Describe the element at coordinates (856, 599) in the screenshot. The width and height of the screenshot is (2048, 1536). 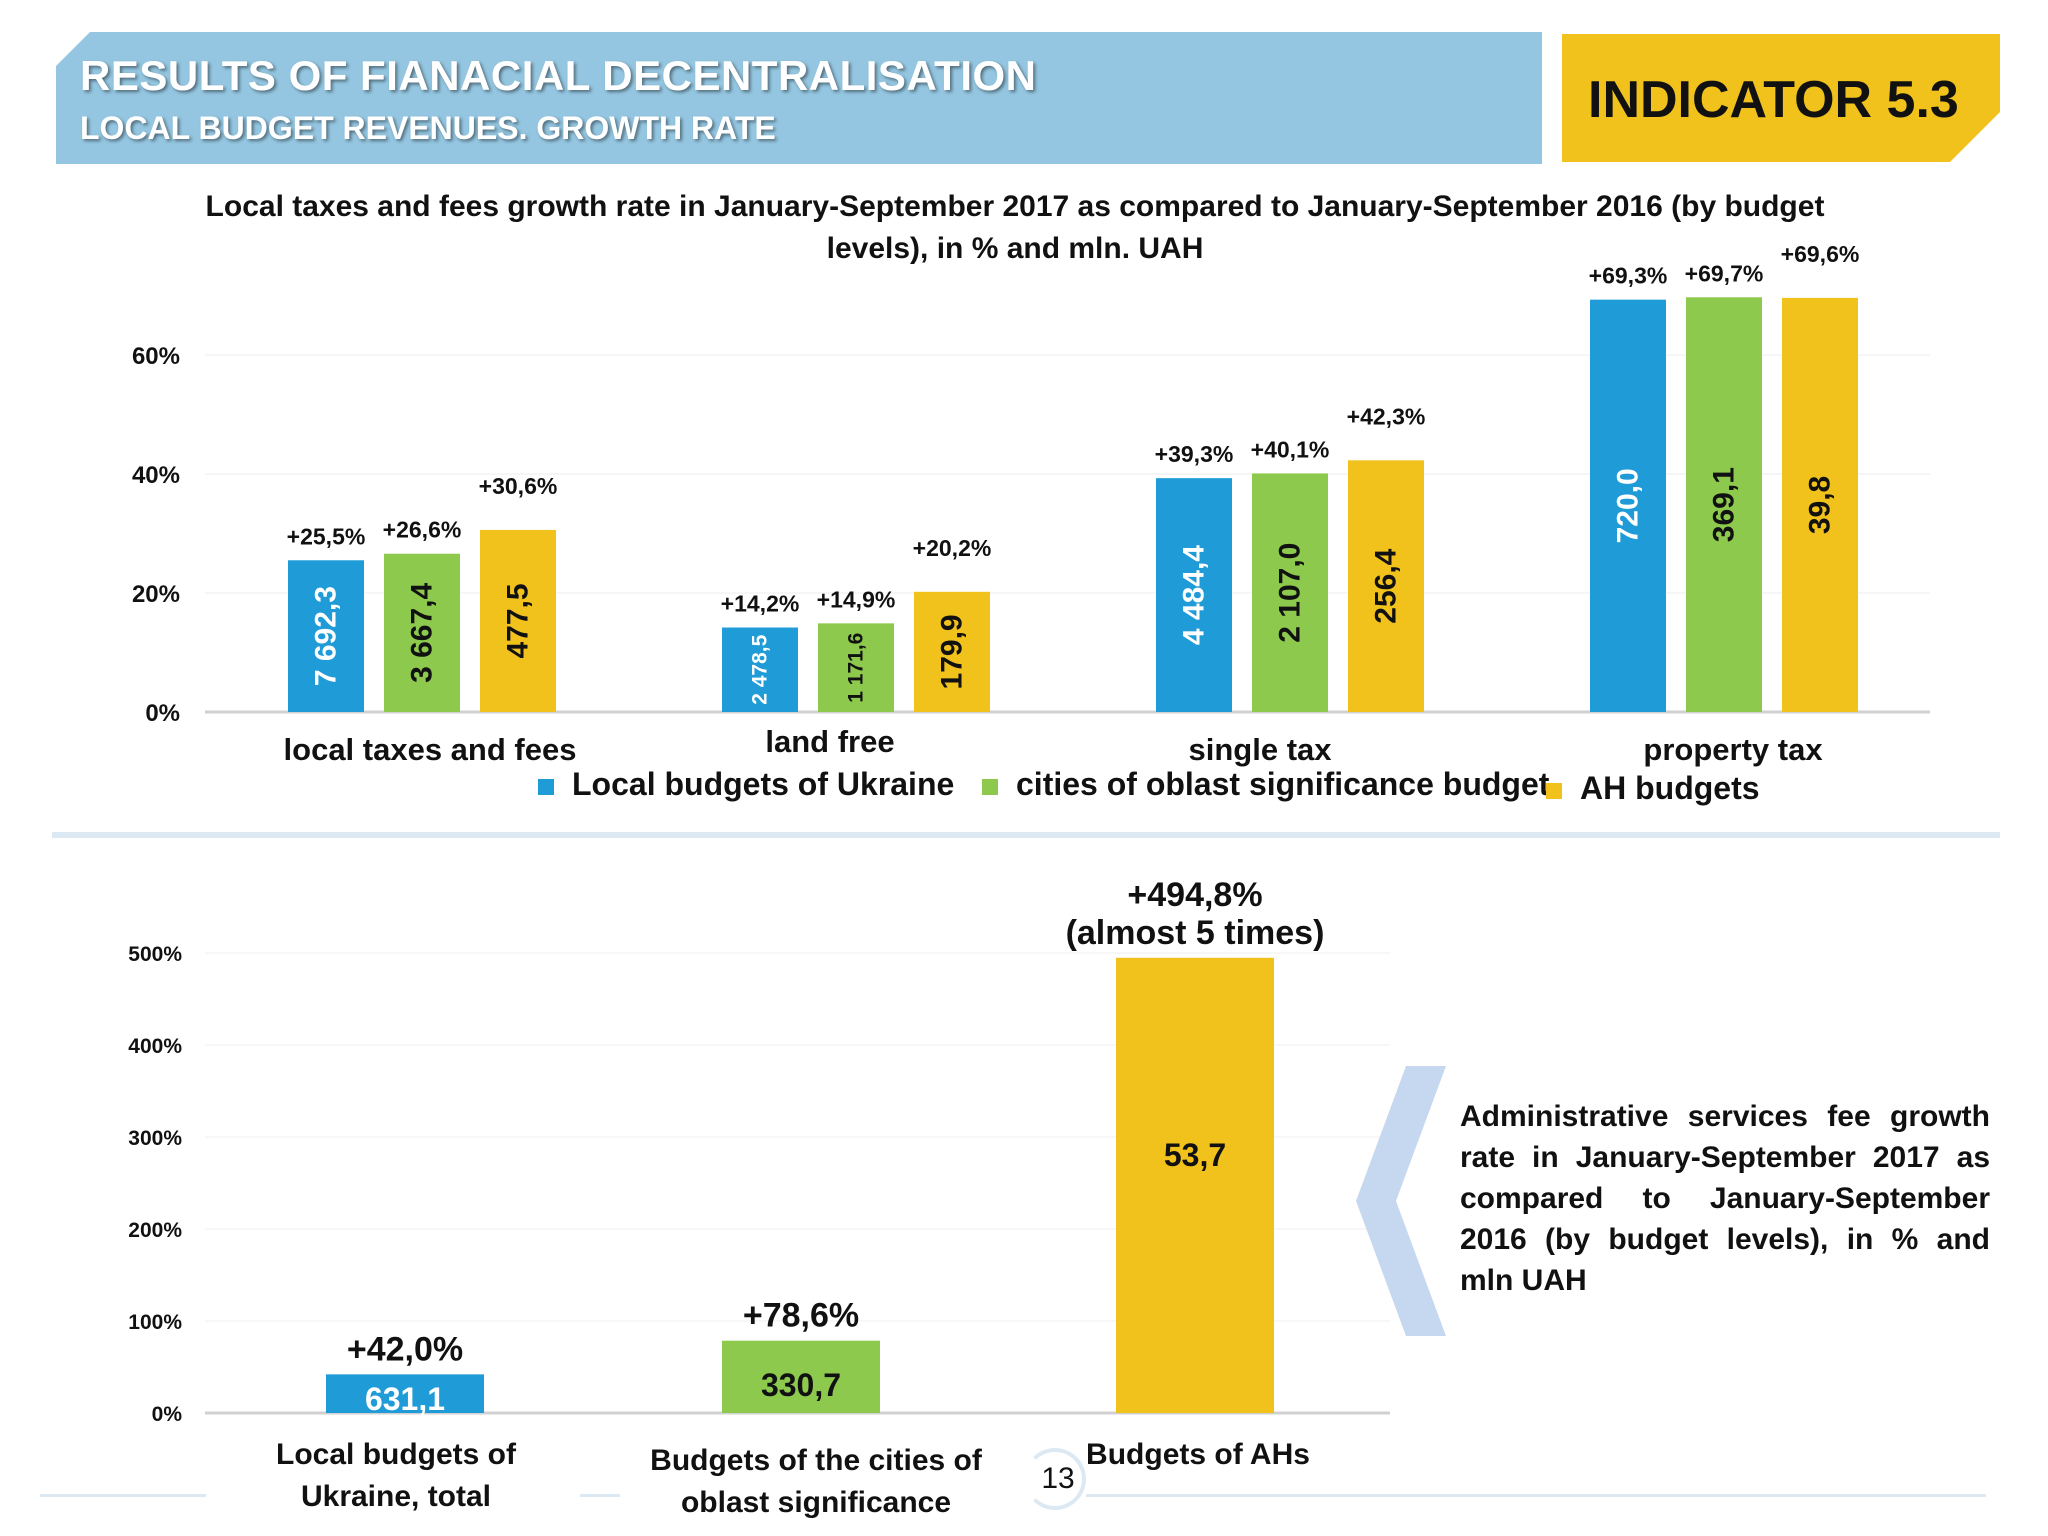
I see `pct-label: +14,9%` at that location.